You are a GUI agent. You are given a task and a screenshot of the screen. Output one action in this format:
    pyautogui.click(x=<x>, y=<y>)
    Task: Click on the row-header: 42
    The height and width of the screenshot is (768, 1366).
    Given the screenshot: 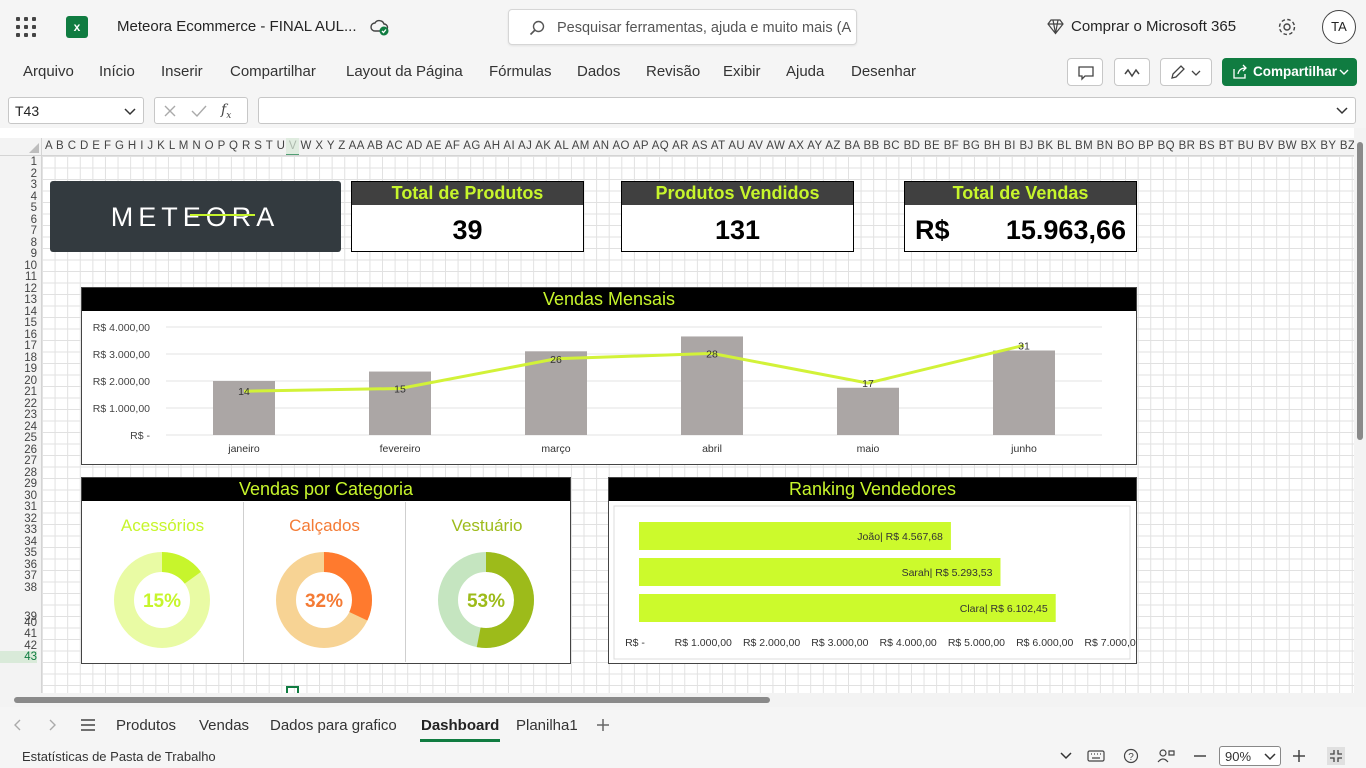 What is the action you would take?
    pyautogui.click(x=30, y=645)
    